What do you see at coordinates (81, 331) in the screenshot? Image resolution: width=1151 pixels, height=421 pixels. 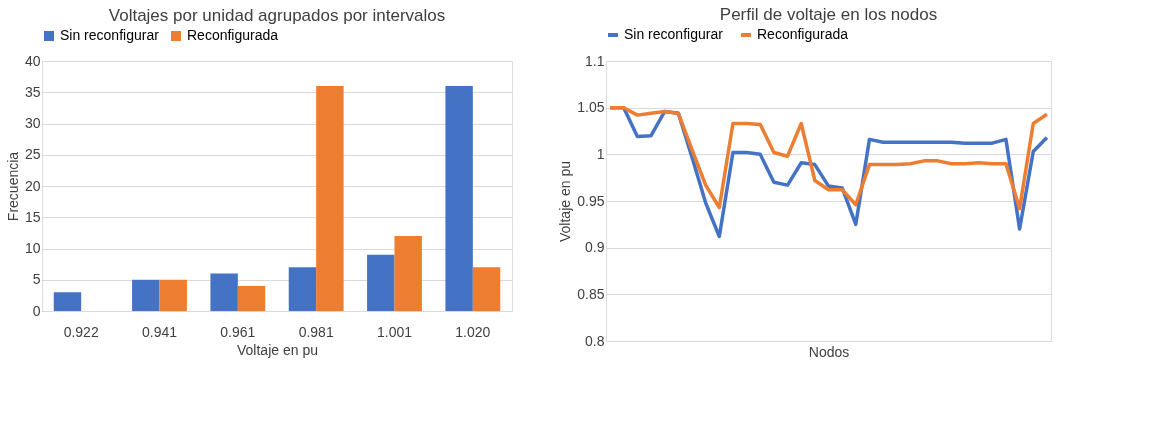 I see `x-tick-label: 0.922` at bounding box center [81, 331].